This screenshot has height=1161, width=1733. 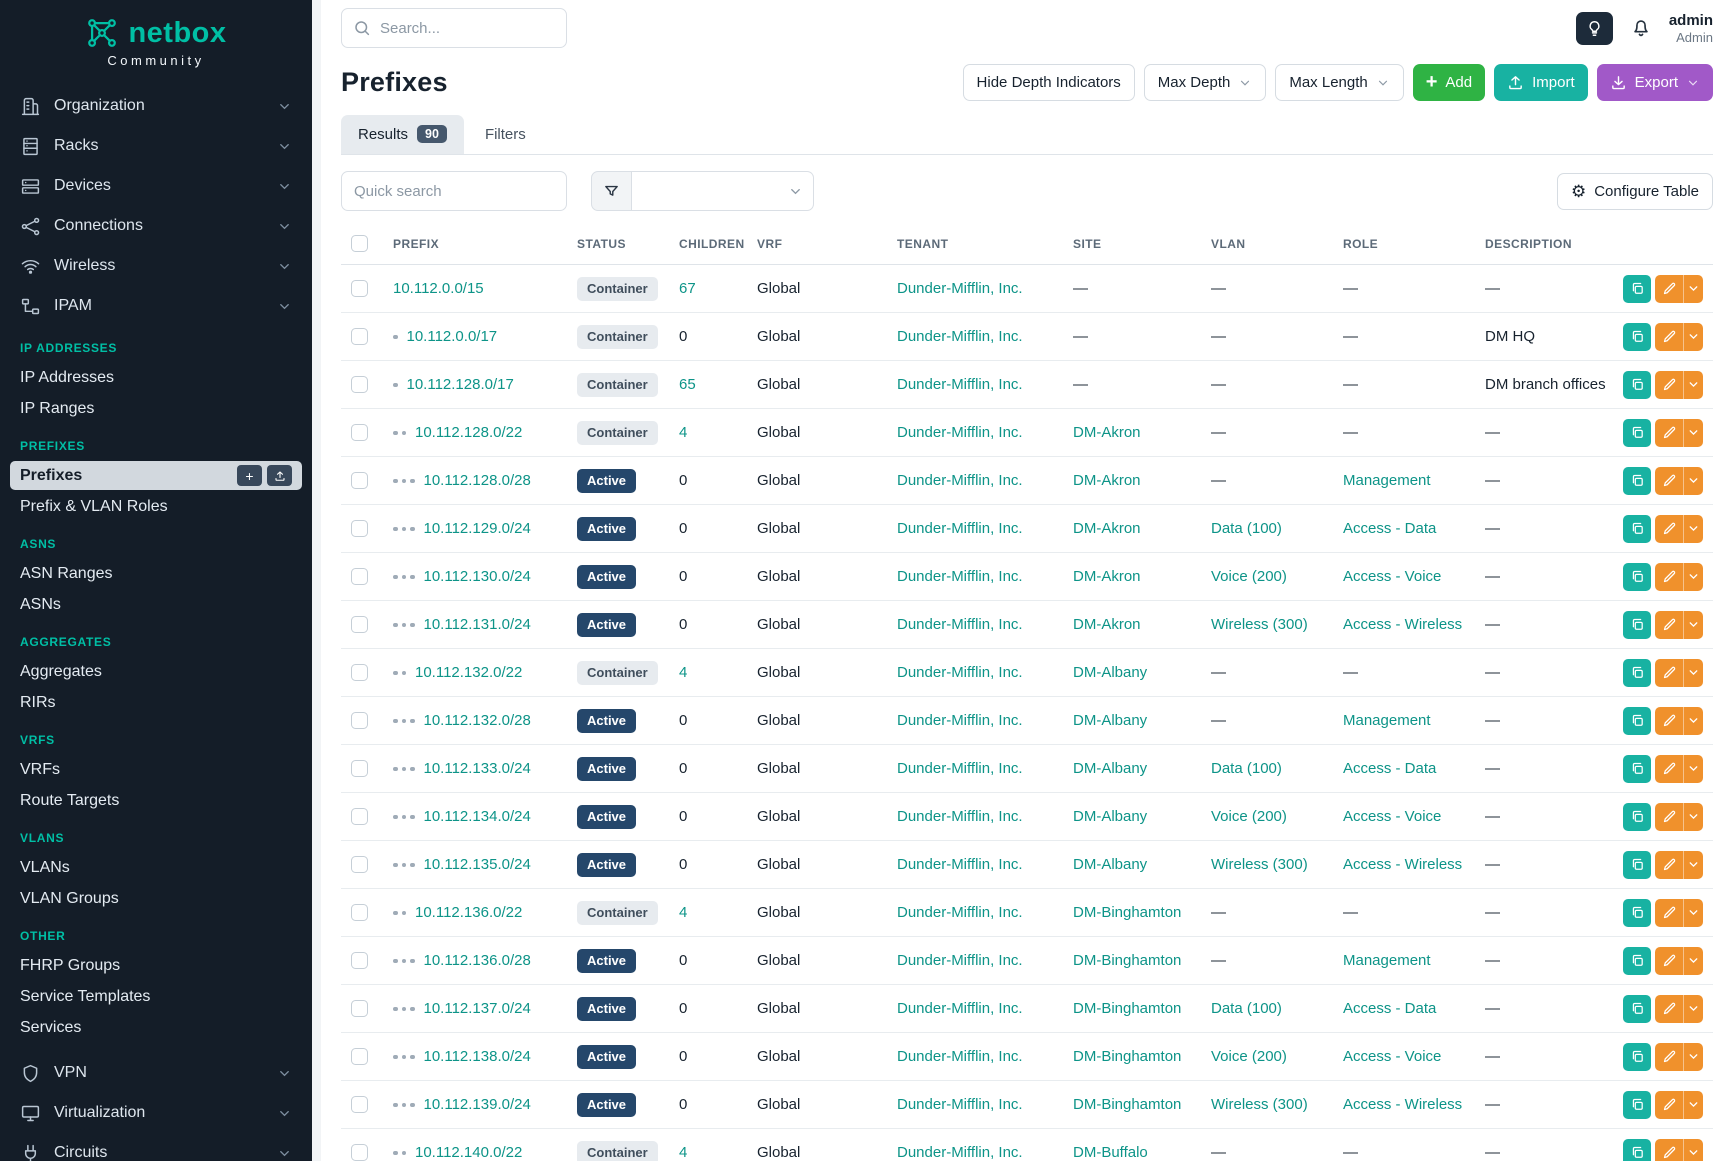 I want to click on filter-button, so click(x=611, y=191).